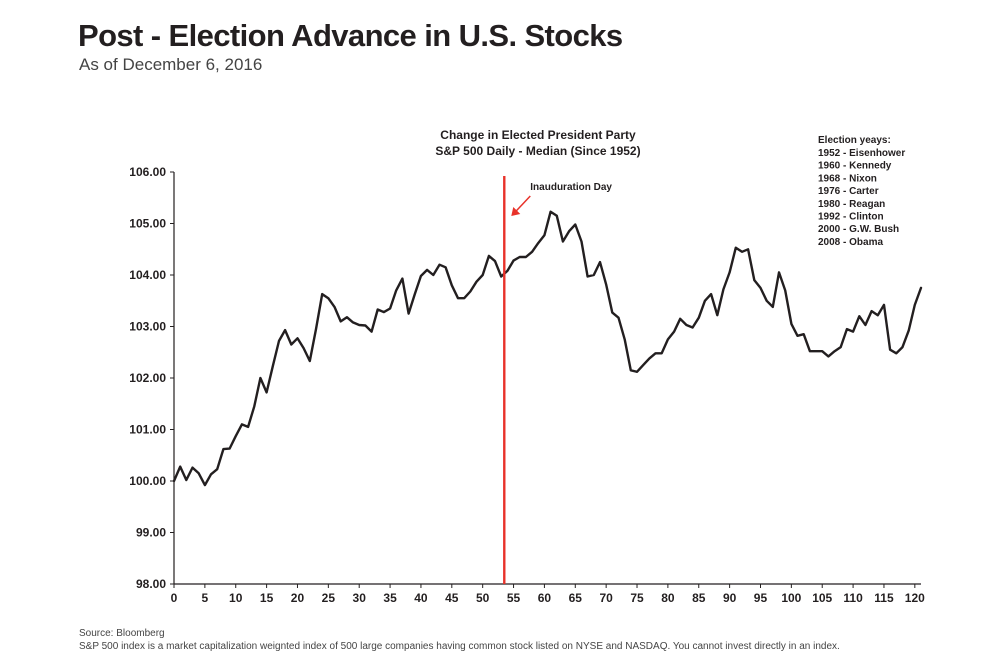 The height and width of the screenshot is (660, 1000). Describe the element at coordinates (884, 598) in the screenshot. I see `x-tick-label: 115` at that location.